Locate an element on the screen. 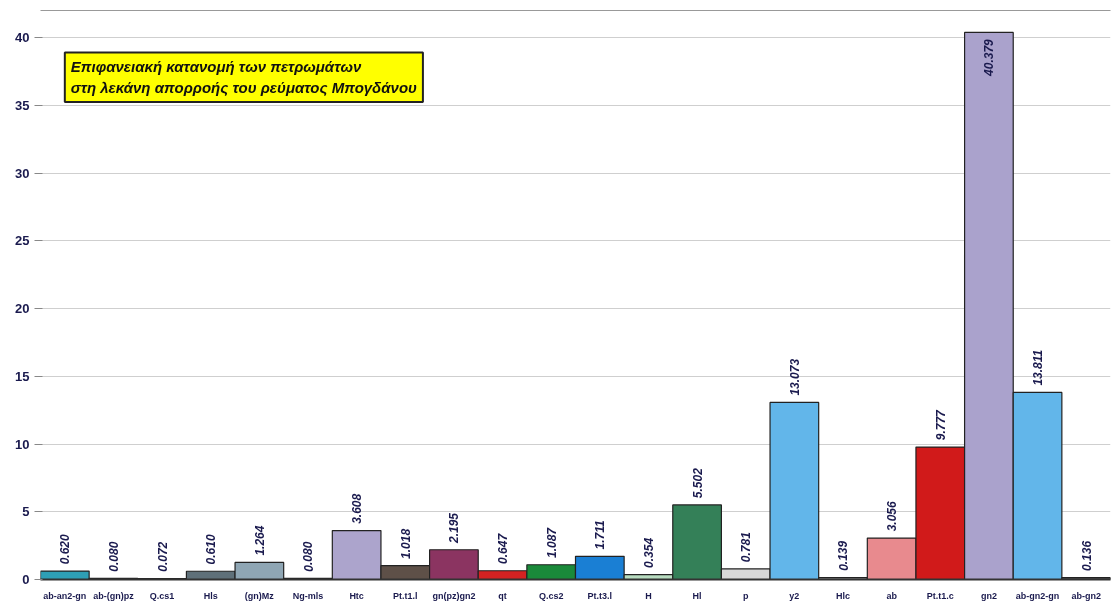 The width and height of the screenshot is (1115, 609). y-tick-label: 5 is located at coordinates (26, 512).